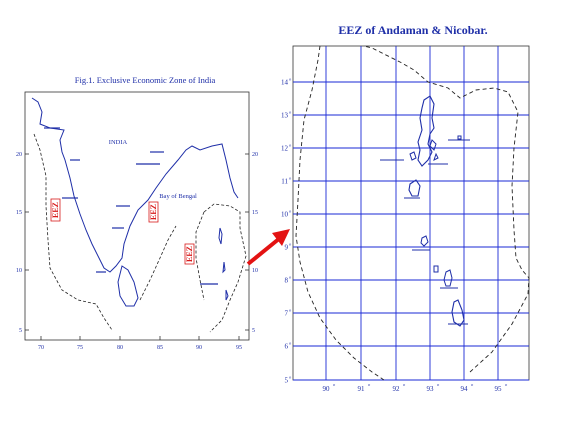 The height and width of the screenshot is (447, 580). What do you see at coordinates (19, 213) in the screenshot?
I see `left-lat-tick-label: 15` at bounding box center [19, 213].